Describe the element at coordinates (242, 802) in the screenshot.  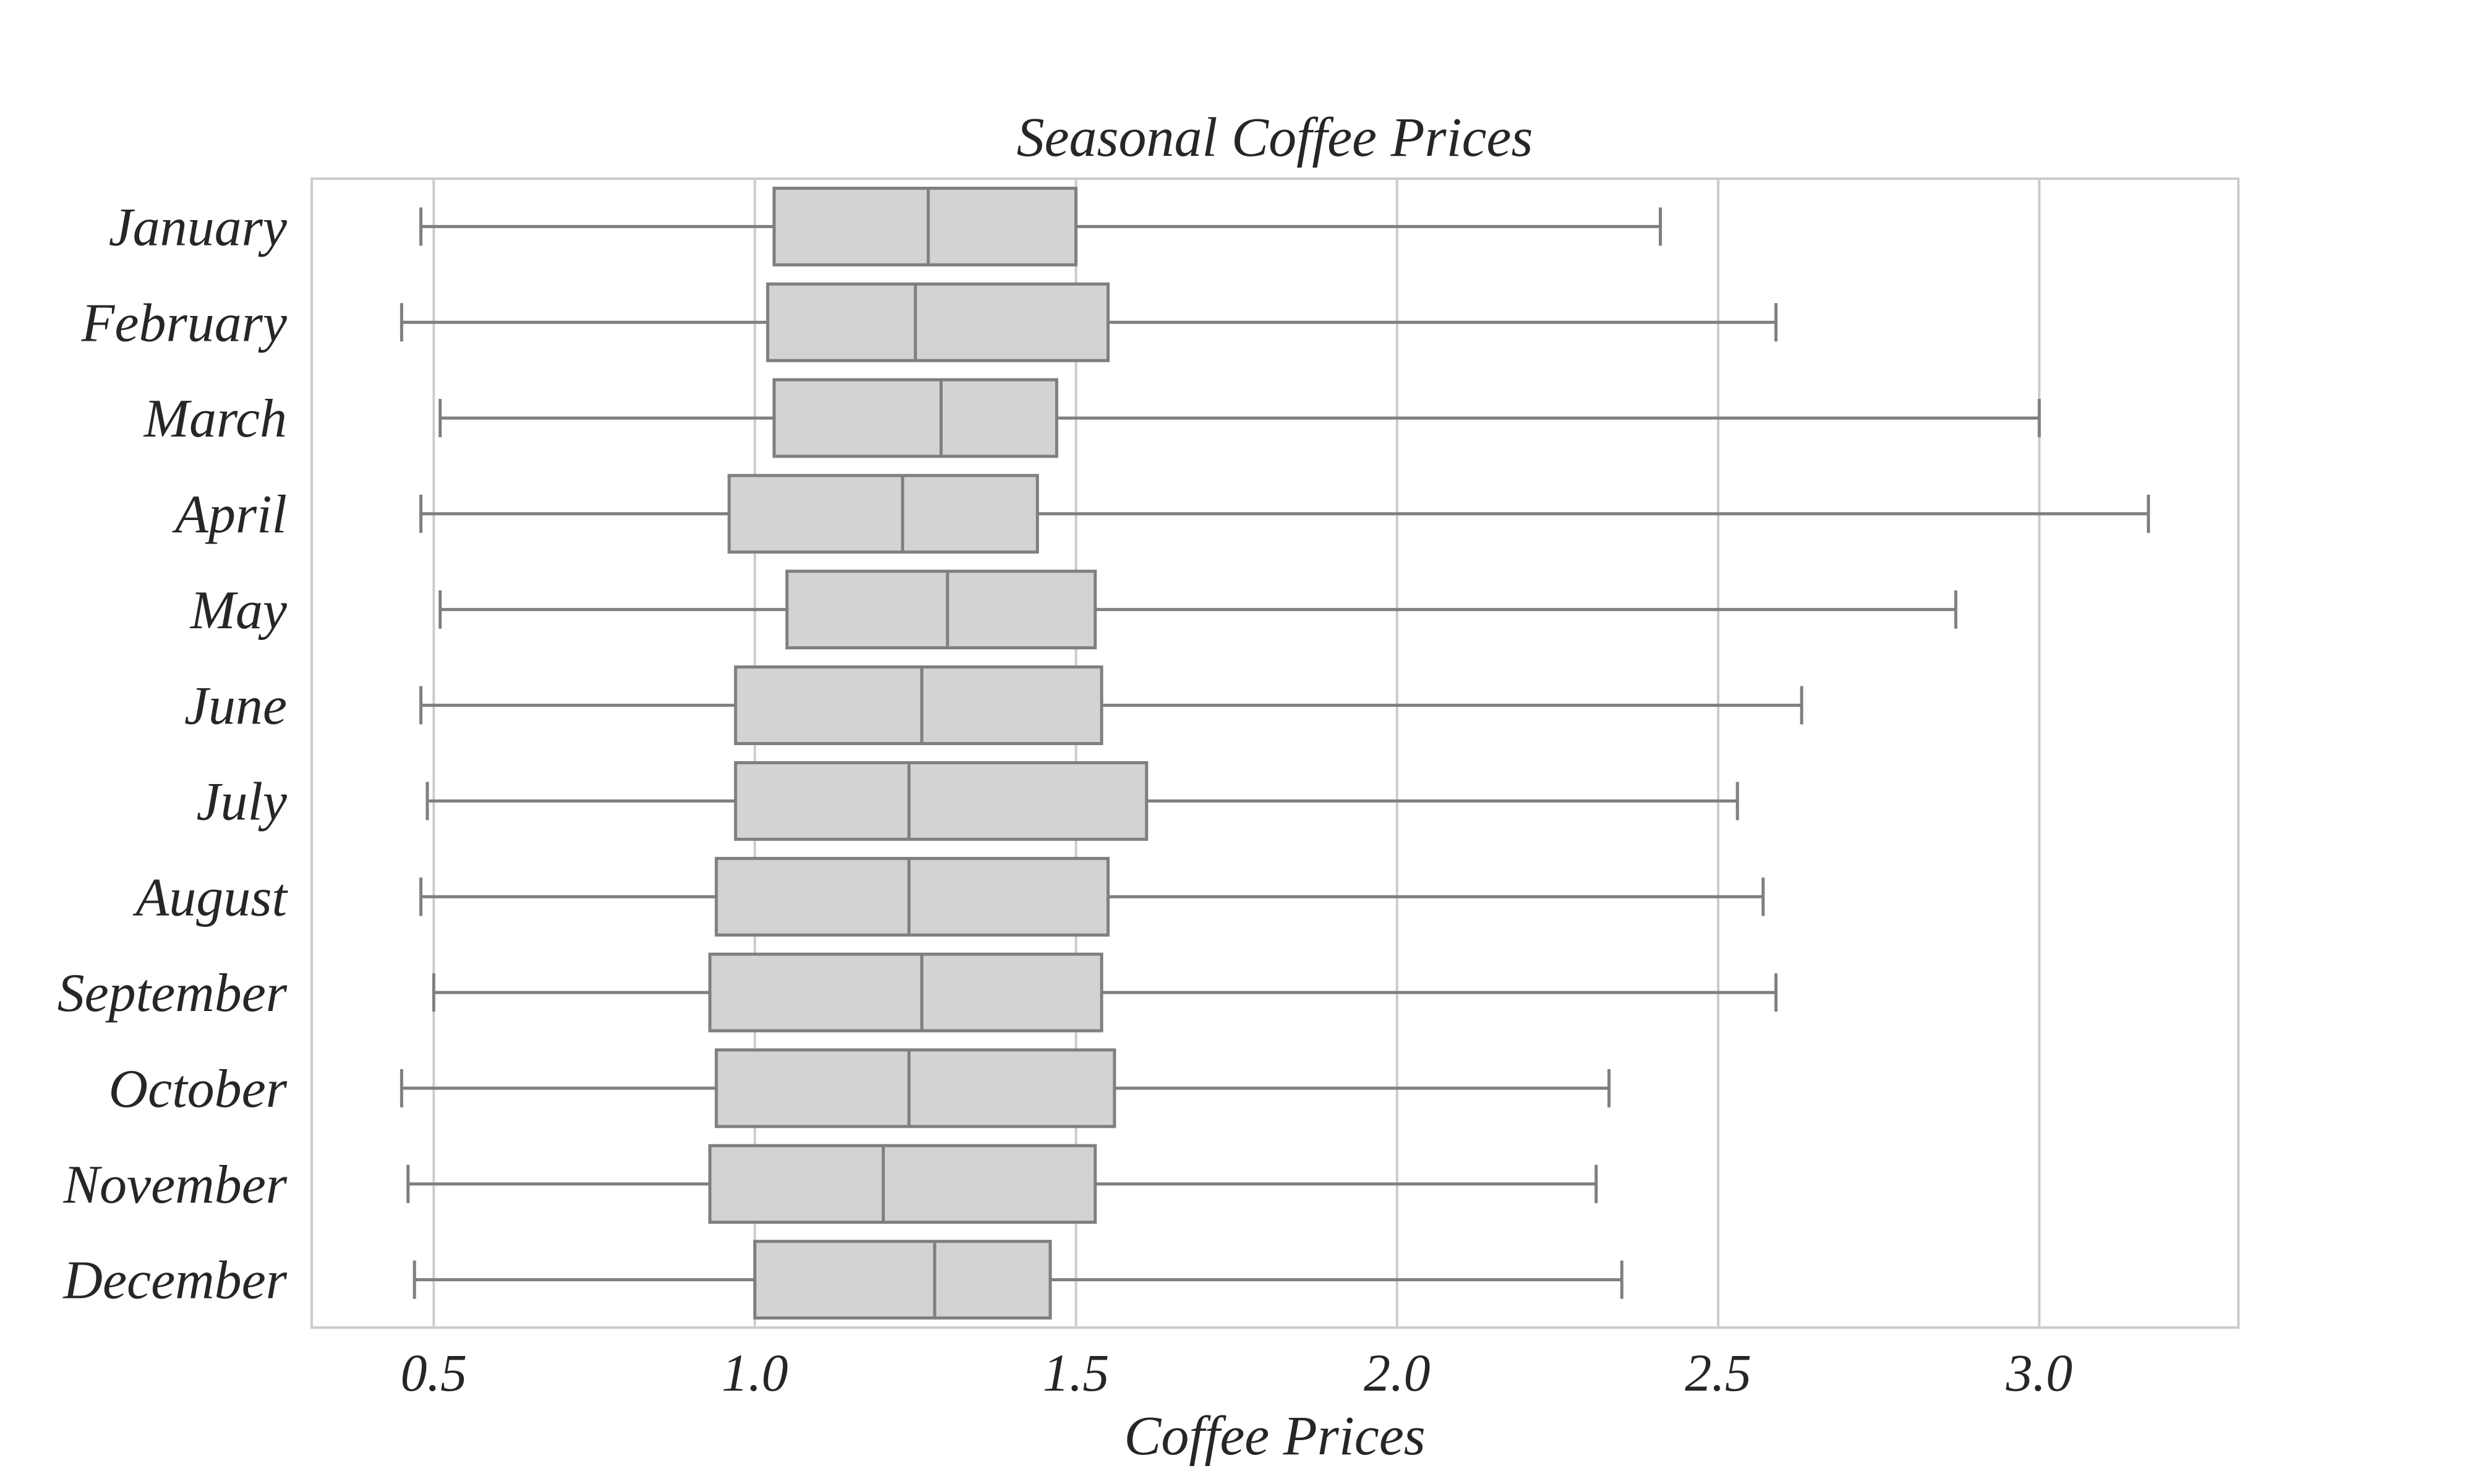
I see `y-tick-label-july: July` at that location.